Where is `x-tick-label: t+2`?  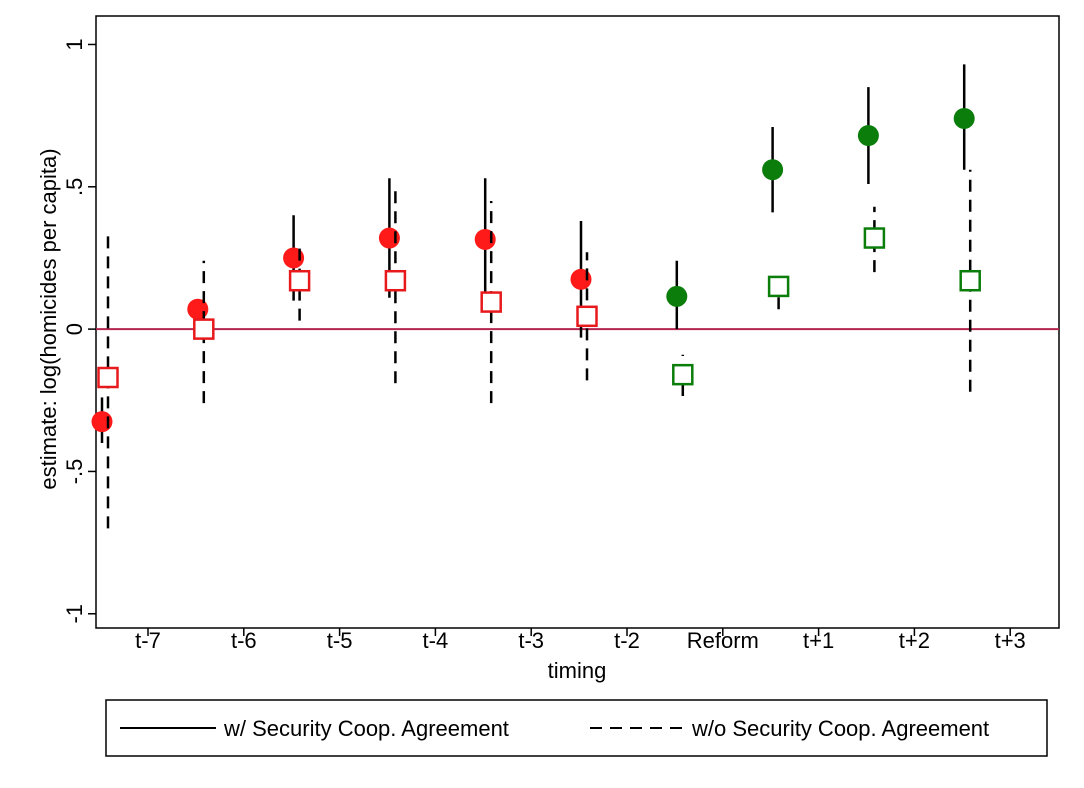
x-tick-label: t+2 is located at coordinates (914, 640).